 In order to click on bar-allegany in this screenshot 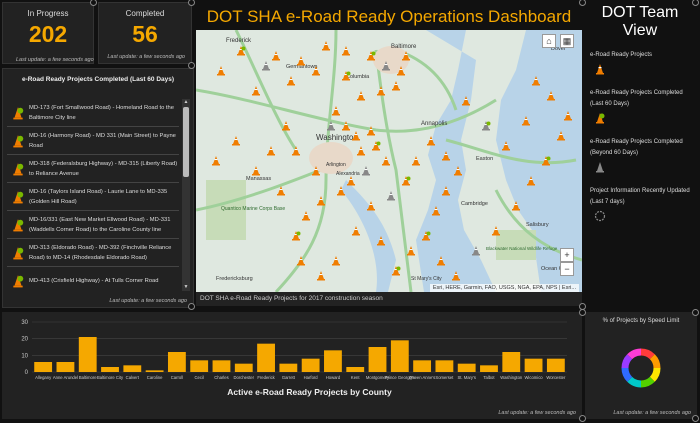, I will do `click(43, 367)`.